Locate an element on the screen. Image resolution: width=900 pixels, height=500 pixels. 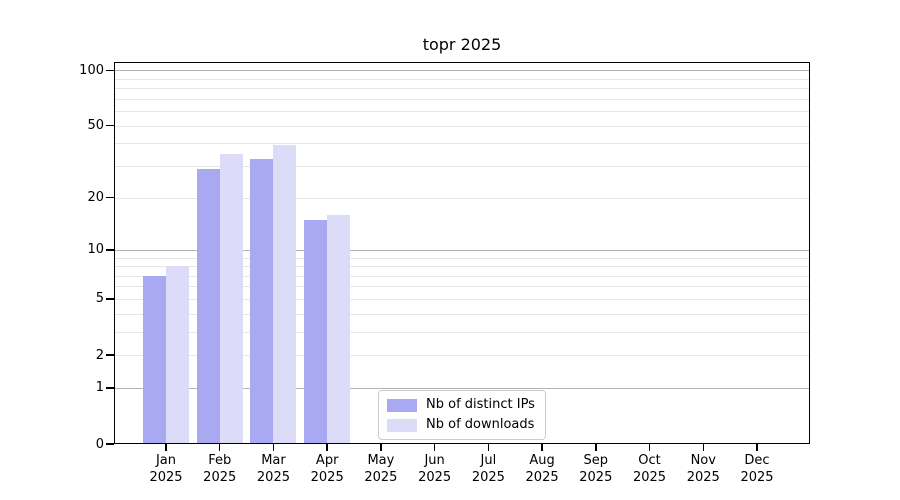
legend-item-distinct-ips: Nb of distinct IPs is located at coordinates (461, 405).